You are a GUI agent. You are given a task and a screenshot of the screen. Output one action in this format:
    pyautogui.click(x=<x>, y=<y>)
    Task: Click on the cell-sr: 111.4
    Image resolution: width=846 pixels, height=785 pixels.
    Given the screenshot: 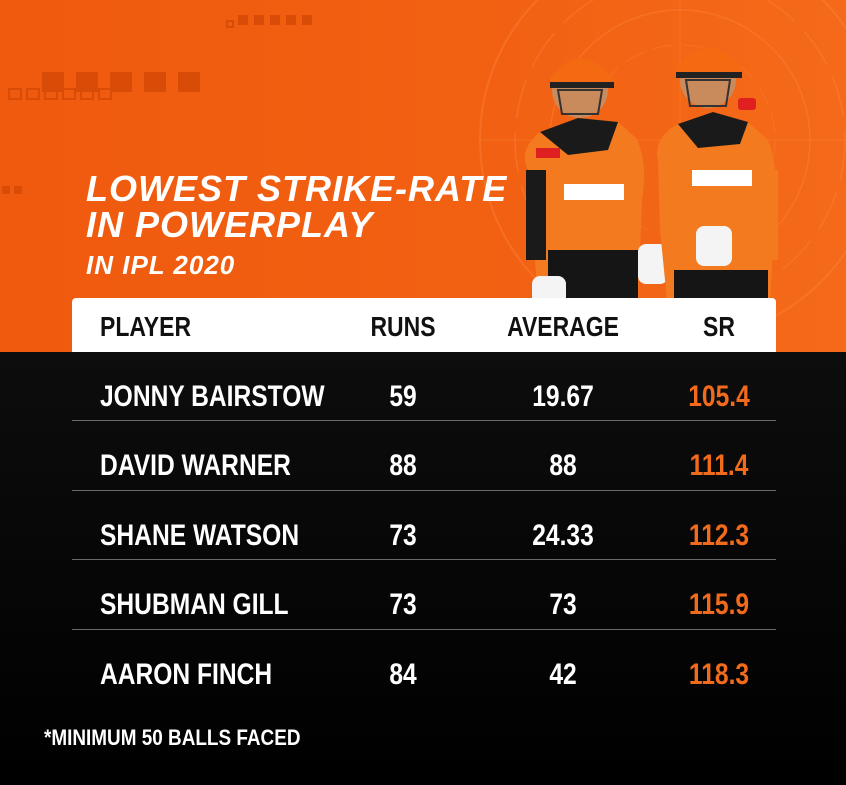 What is the action you would take?
    pyautogui.click(x=719, y=466)
    